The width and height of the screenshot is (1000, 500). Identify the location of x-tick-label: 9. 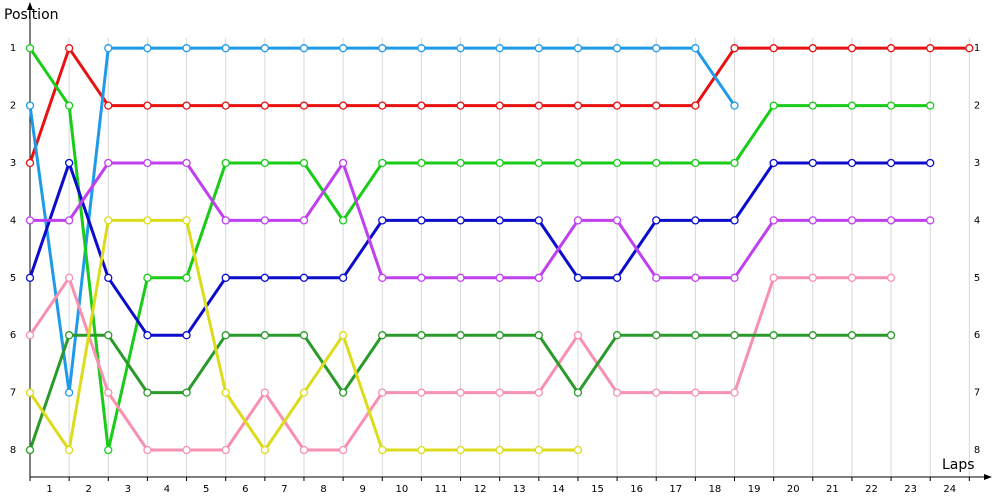
(362, 489).